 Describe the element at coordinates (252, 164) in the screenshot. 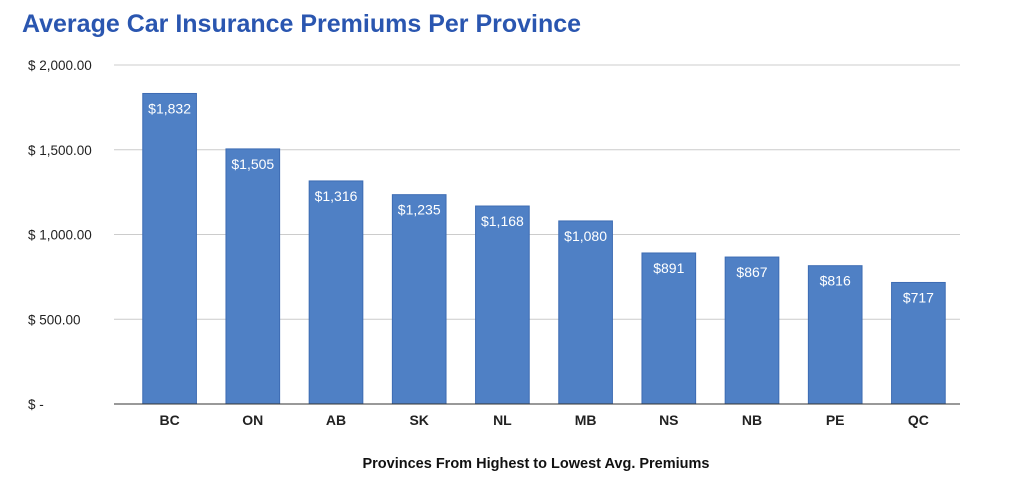

I see `data-label: $1,505` at that location.